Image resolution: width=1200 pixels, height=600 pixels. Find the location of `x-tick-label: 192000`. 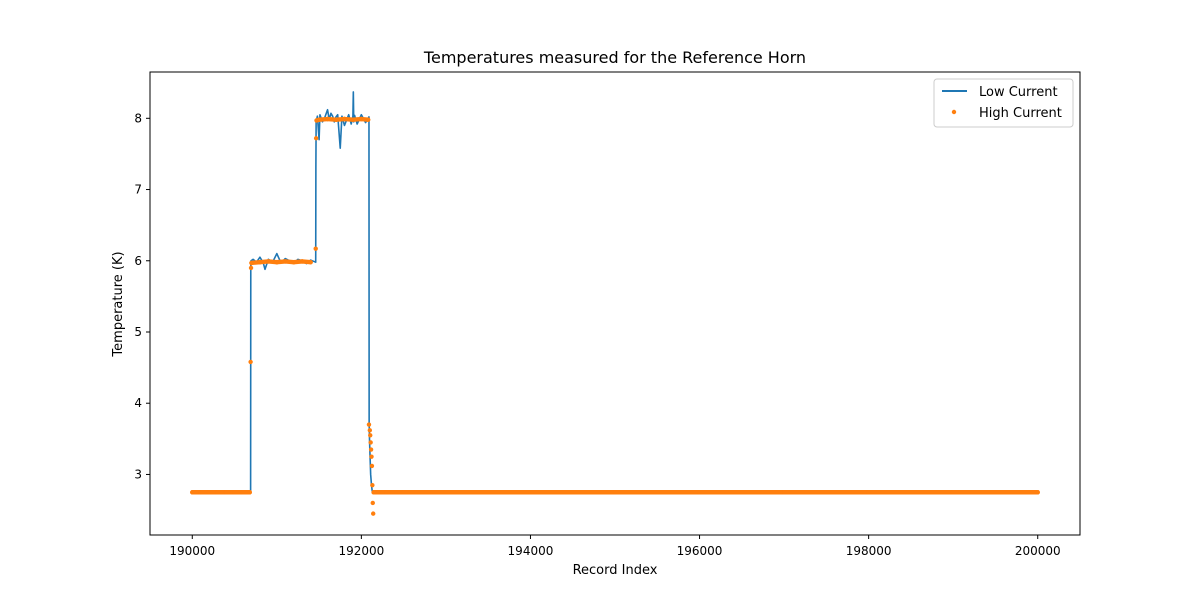

x-tick-label: 192000 is located at coordinates (361, 551).